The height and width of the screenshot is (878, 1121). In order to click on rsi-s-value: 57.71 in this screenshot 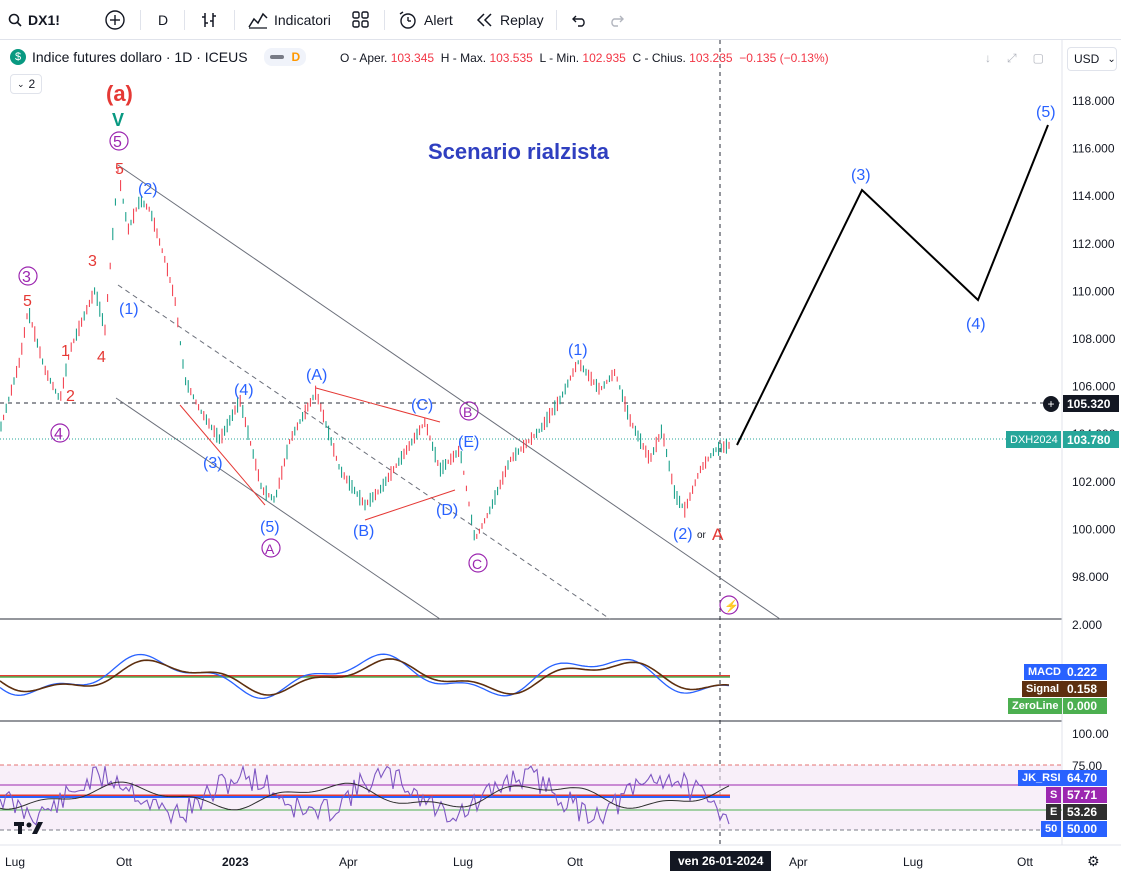, I will do `click(1085, 795)`.